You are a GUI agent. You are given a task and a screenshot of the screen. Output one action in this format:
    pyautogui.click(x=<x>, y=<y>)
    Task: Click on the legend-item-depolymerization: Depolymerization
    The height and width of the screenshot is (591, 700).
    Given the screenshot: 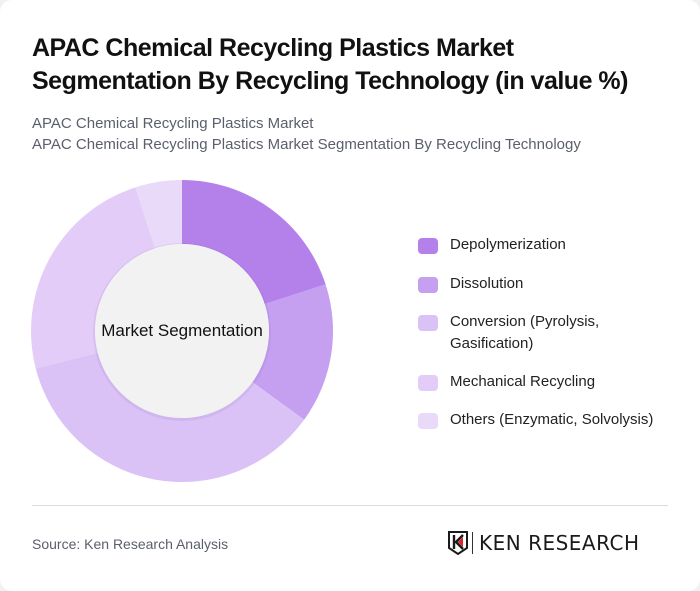 What is the action you would take?
    pyautogui.click(x=553, y=253)
    